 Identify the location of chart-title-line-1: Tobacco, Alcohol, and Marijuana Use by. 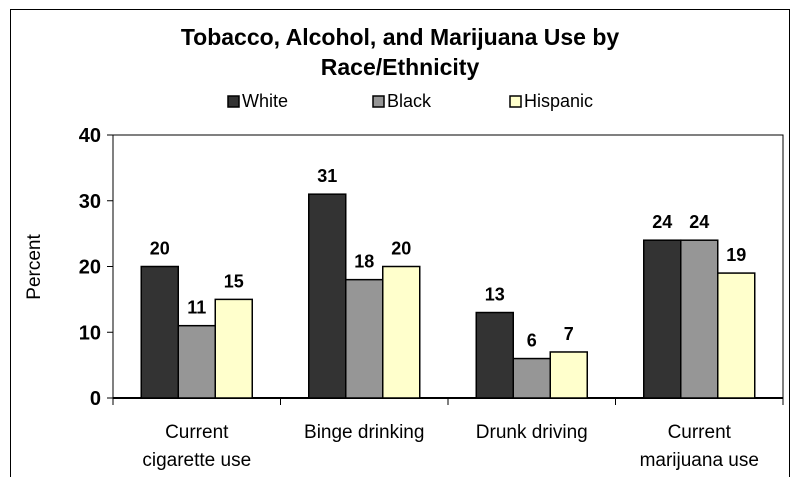
(400, 37).